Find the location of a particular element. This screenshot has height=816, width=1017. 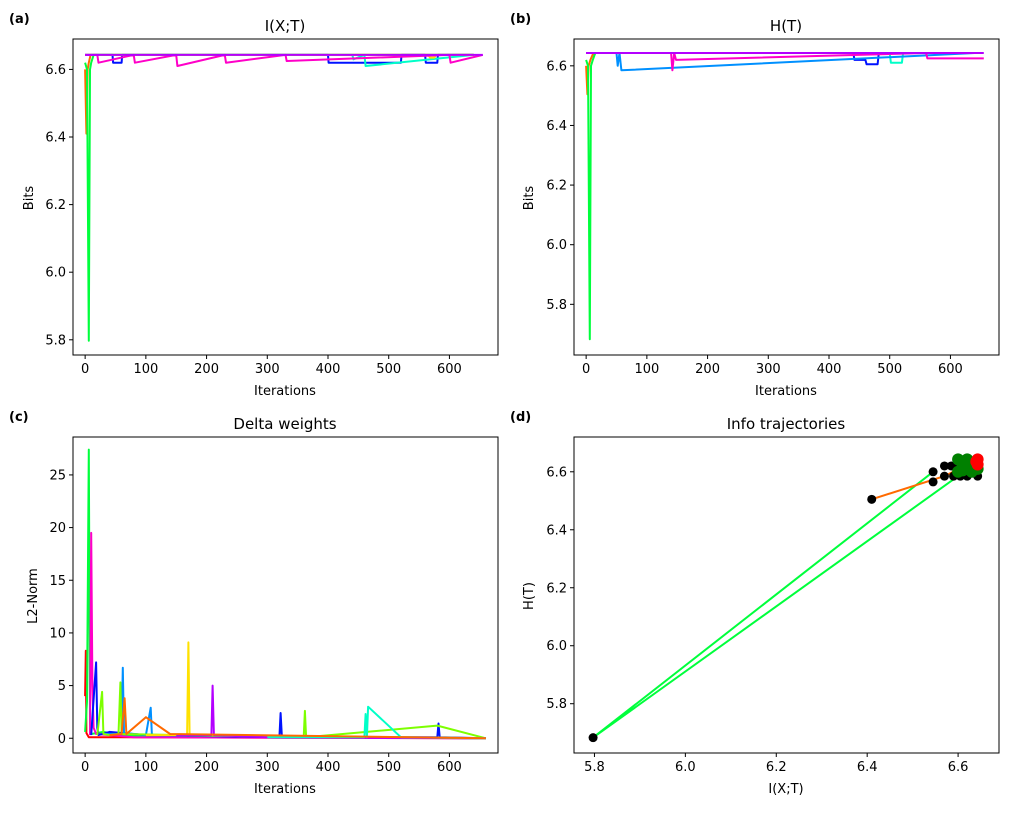

x-axis-label-b: Iterations is located at coordinates (786, 391).